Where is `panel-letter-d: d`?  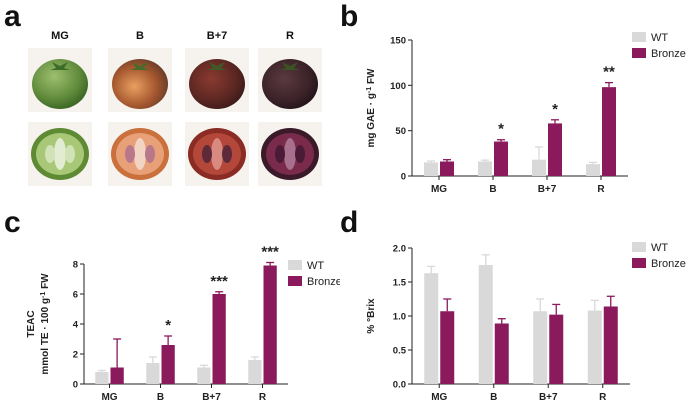
panel-letter-d: d is located at coordinates (349, 222).